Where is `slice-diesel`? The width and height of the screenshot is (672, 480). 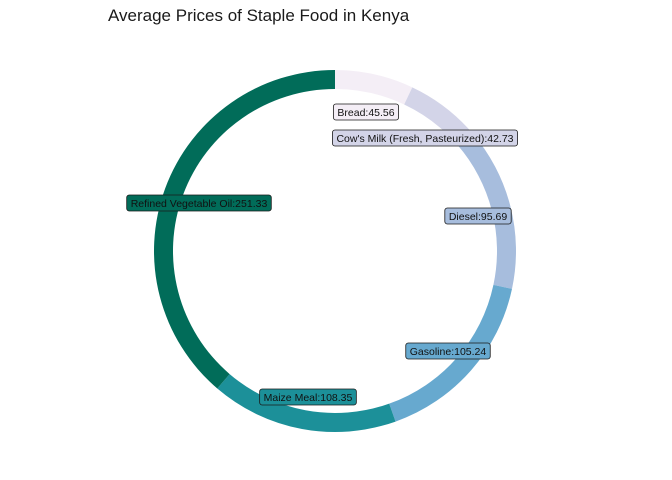 slice-diesel is located at coordinates (486, 210).